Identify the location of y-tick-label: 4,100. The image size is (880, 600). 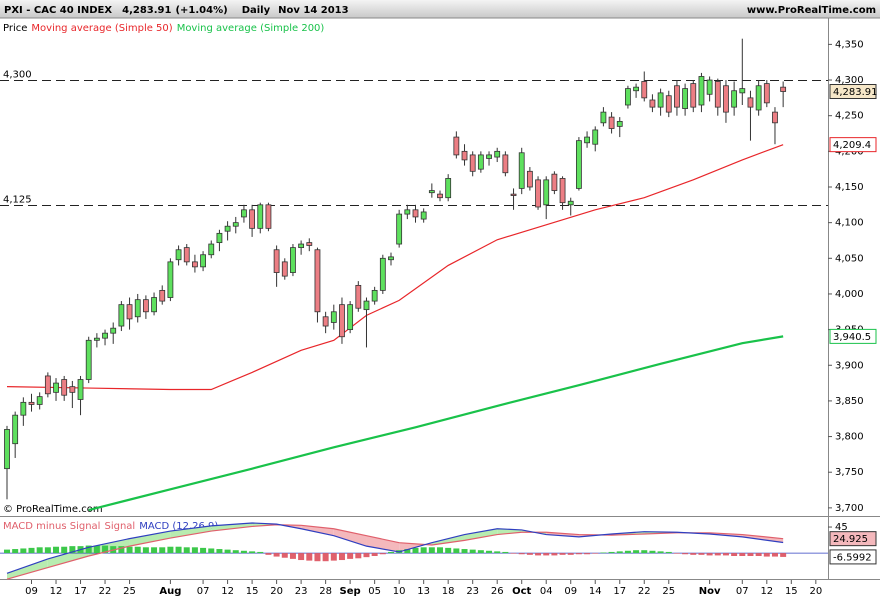
(849, 223).